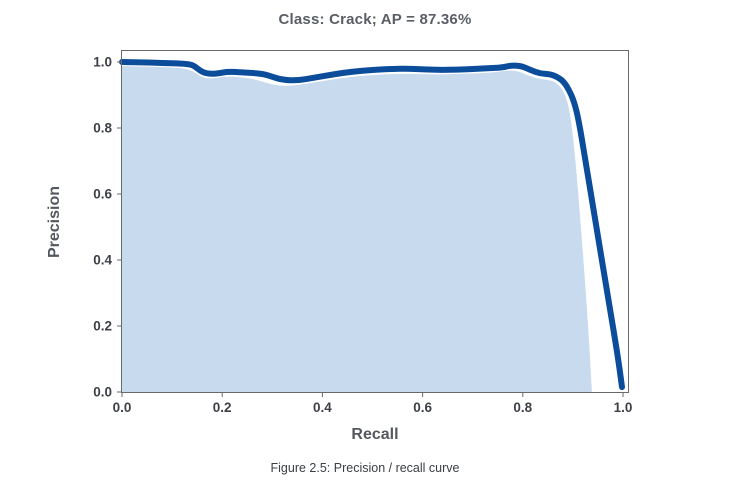  Describe the element at coordinates (102, 62) in the screenshot. I see `y-tick-label-1.0: 1.0` at that location.